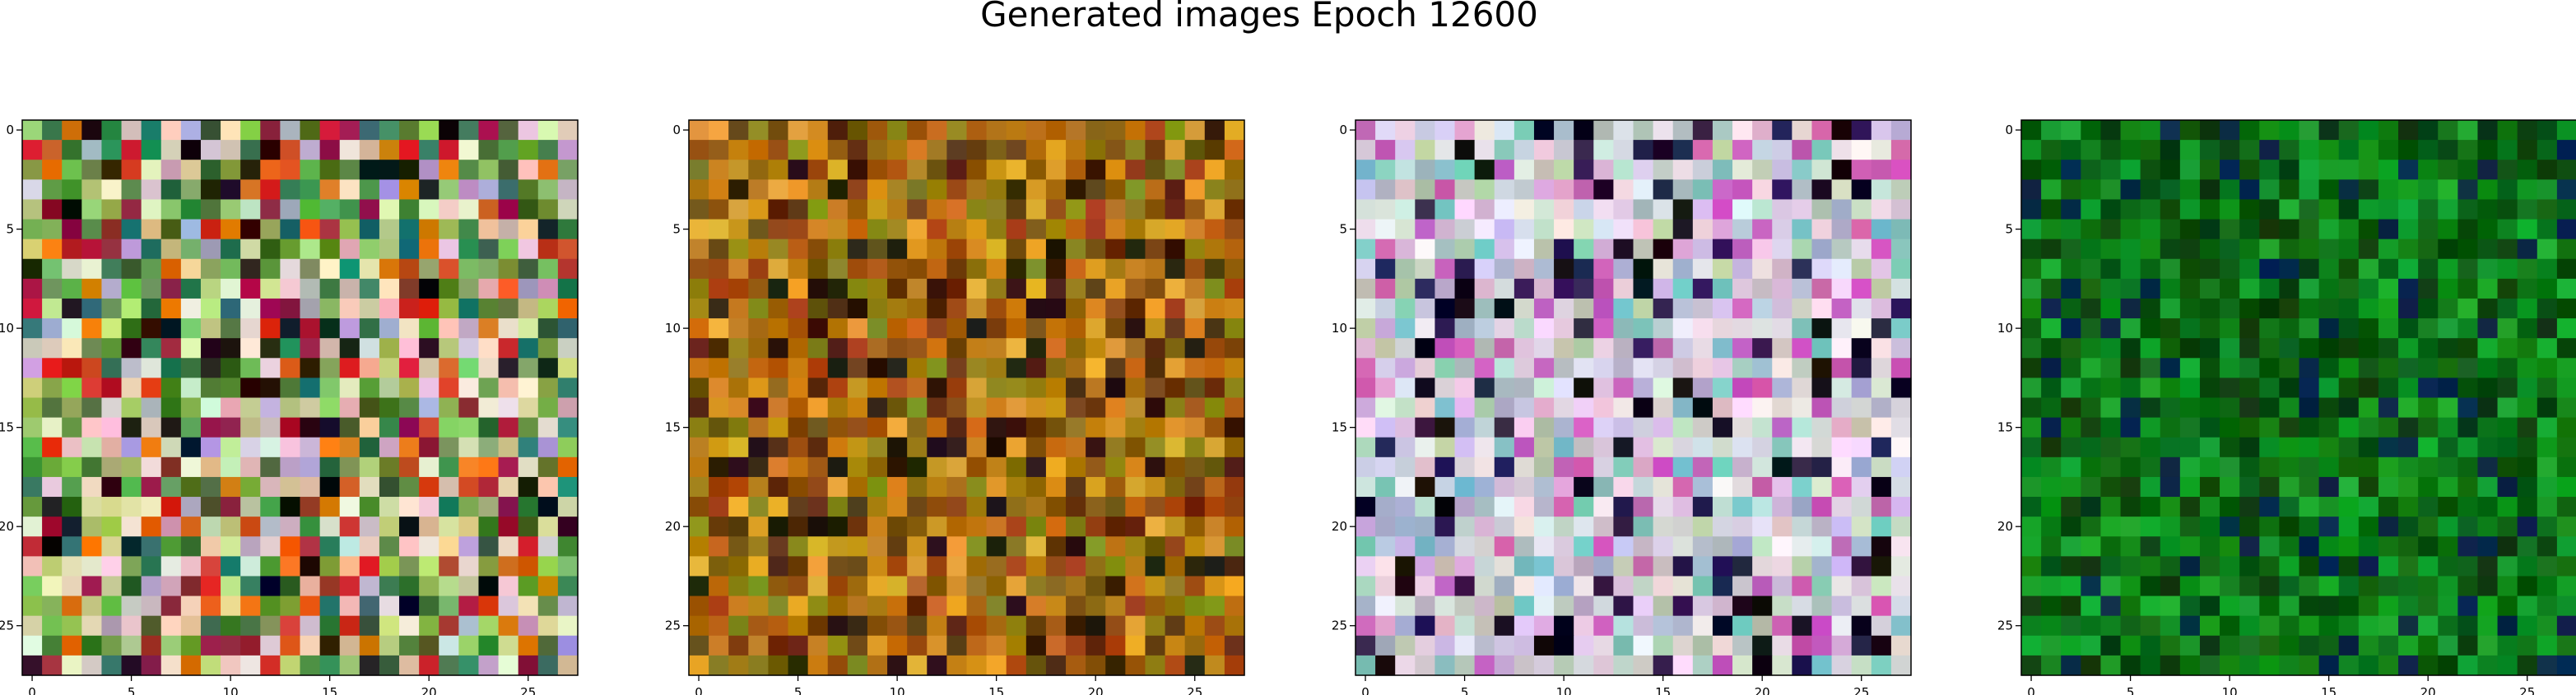  What do you see at coordinates (1096, 690) in the screenshot?
I see `x-tick-label: 20` at bounding box center [1096, 690].